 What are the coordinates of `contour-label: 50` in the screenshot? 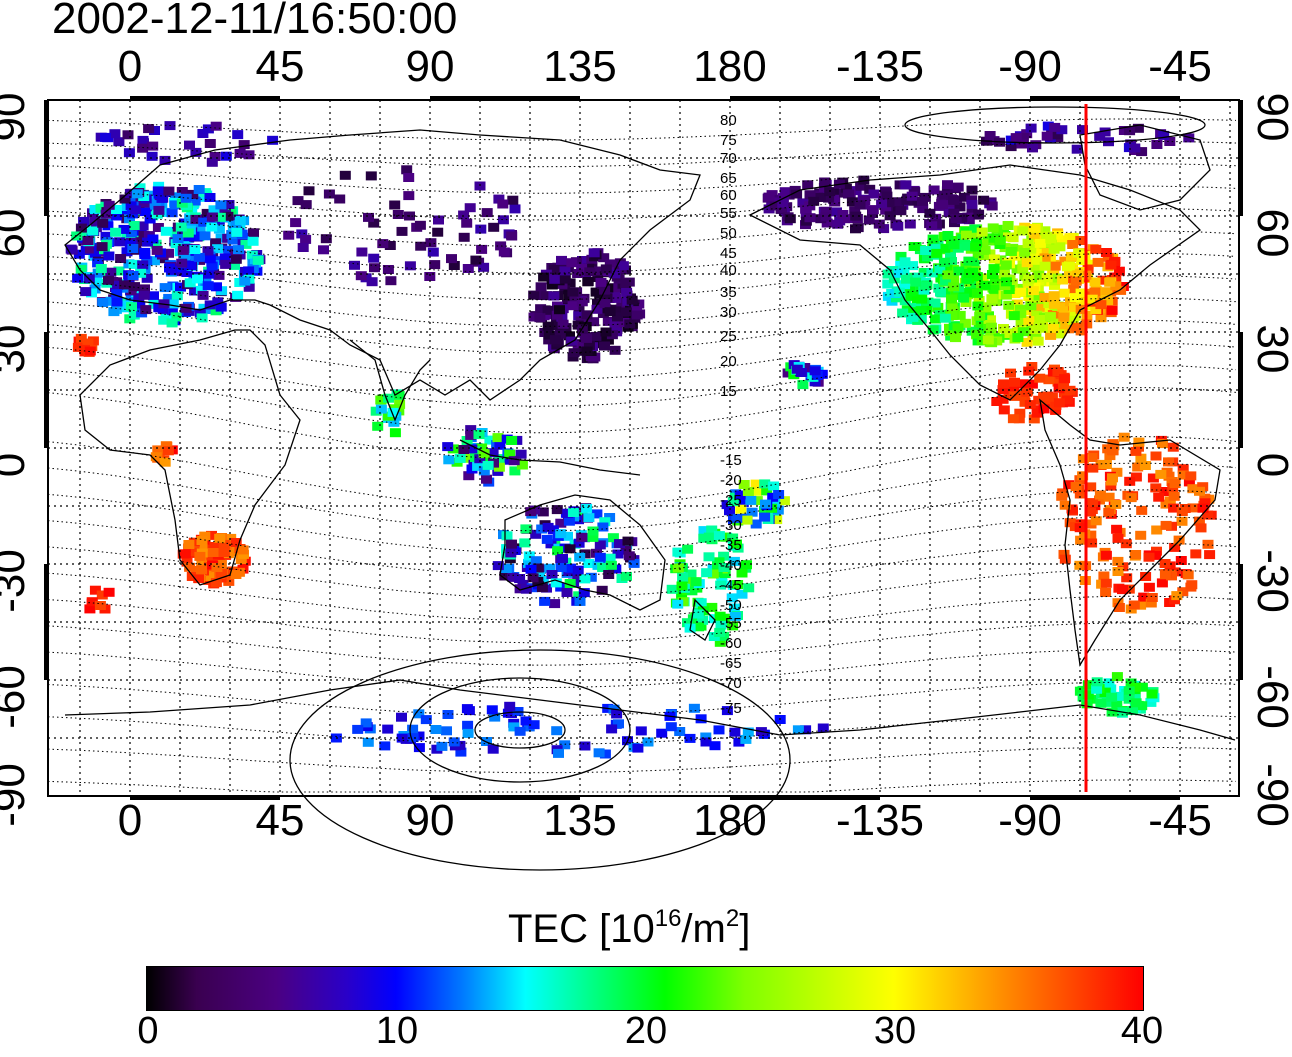 It's located at (728, 233).